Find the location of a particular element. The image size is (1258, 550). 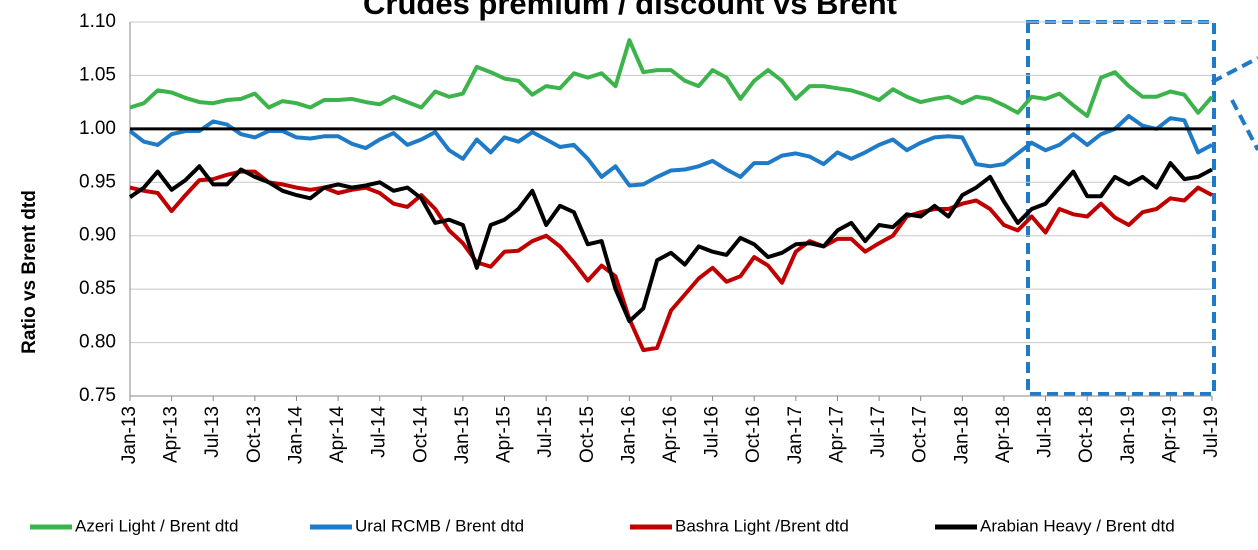

y-tick-label: 0.85 is located at coordinates (97, 288).